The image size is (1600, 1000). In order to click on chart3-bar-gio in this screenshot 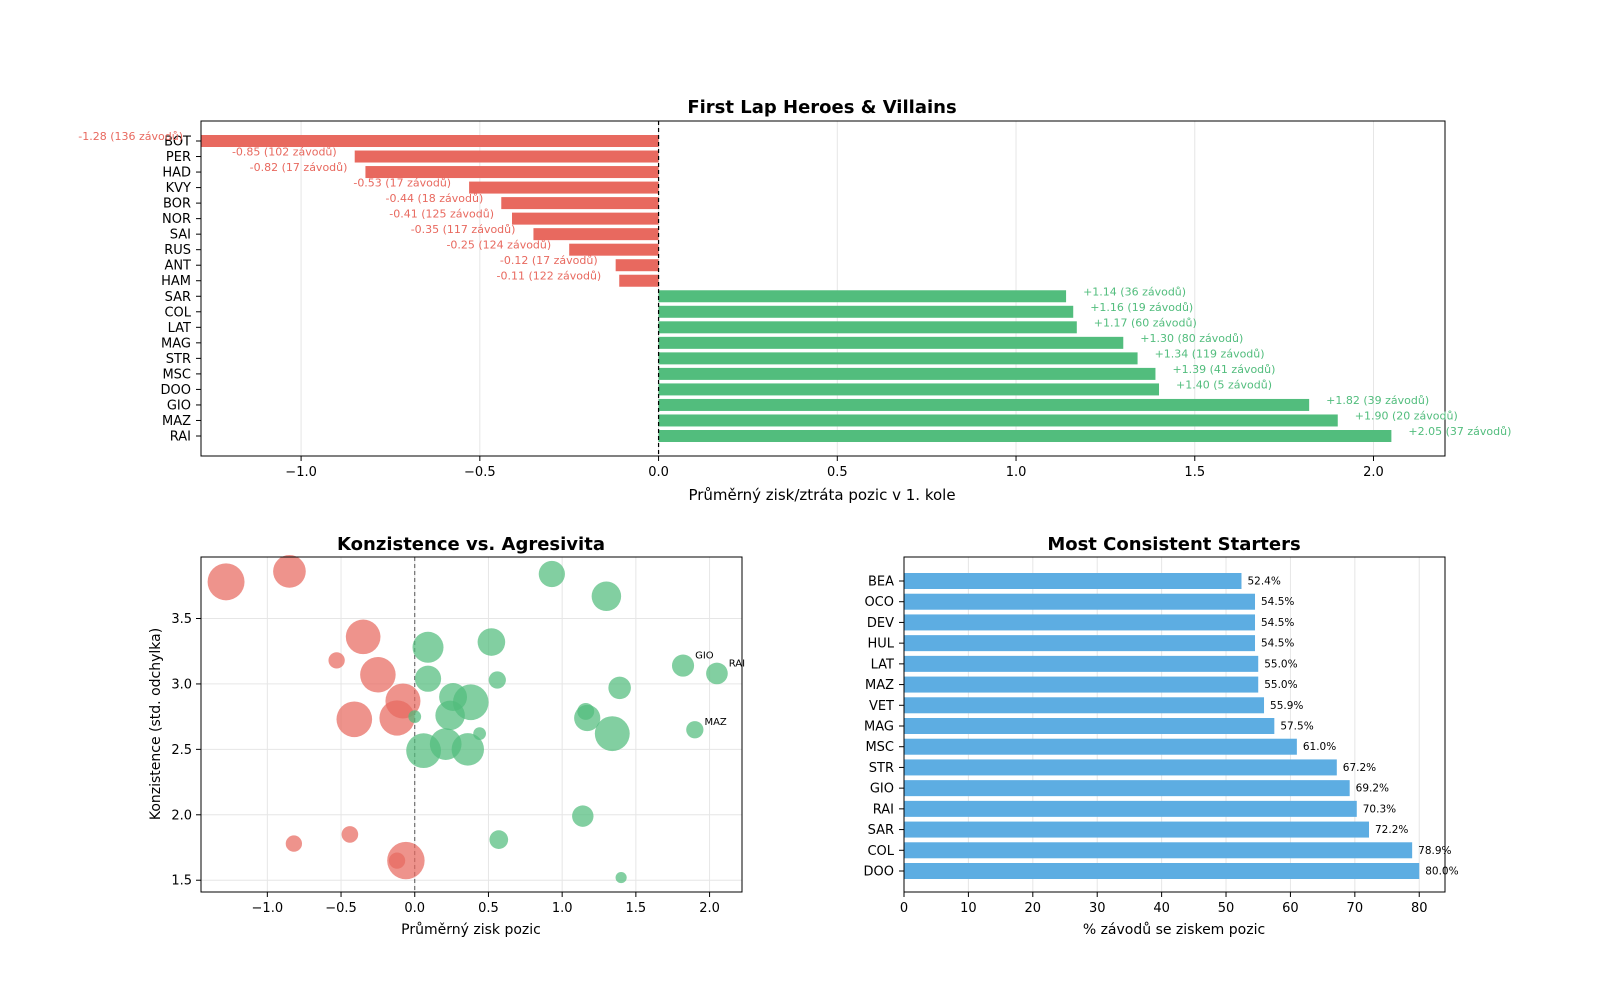, I will do `click(1127, 788)`.